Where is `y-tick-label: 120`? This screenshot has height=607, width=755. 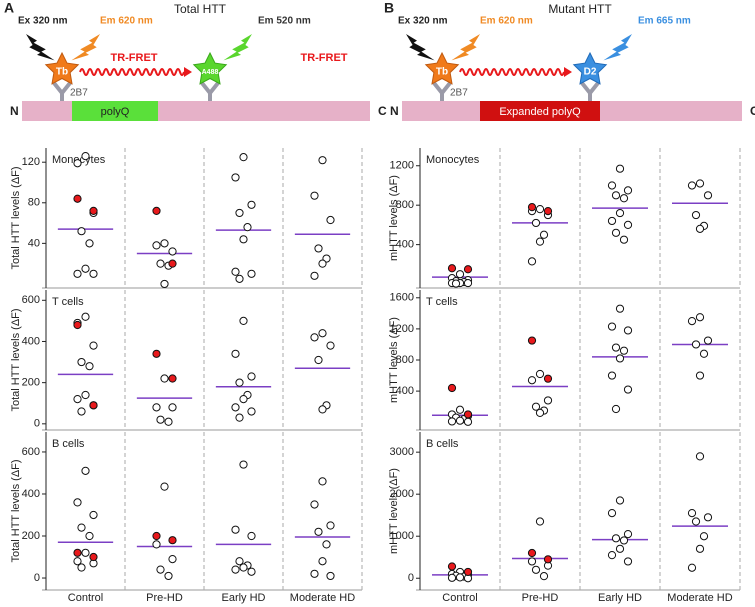 y-tick-label: 120 is located at coordinates (31, 162).